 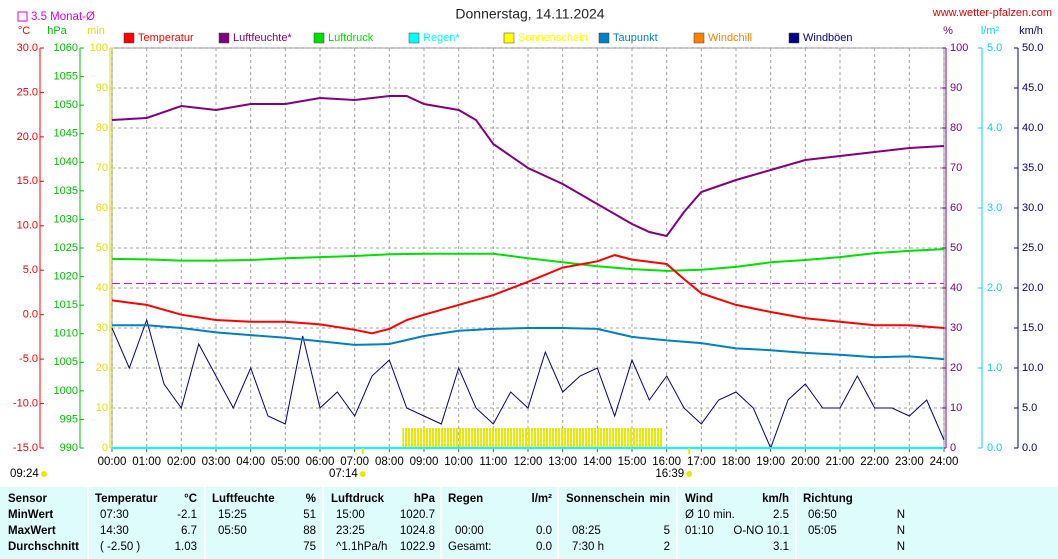 I want to click on legend-label: Sonnenschein, so click(x=553, y=38).